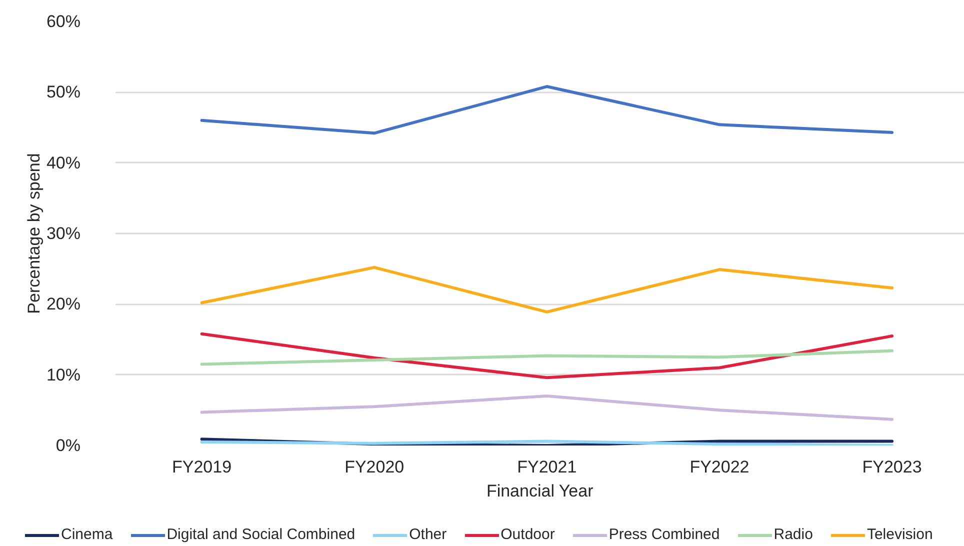 This screenshot has width=964, height=546. I want to click on y-tick-label: 30%, so click(63, 233).